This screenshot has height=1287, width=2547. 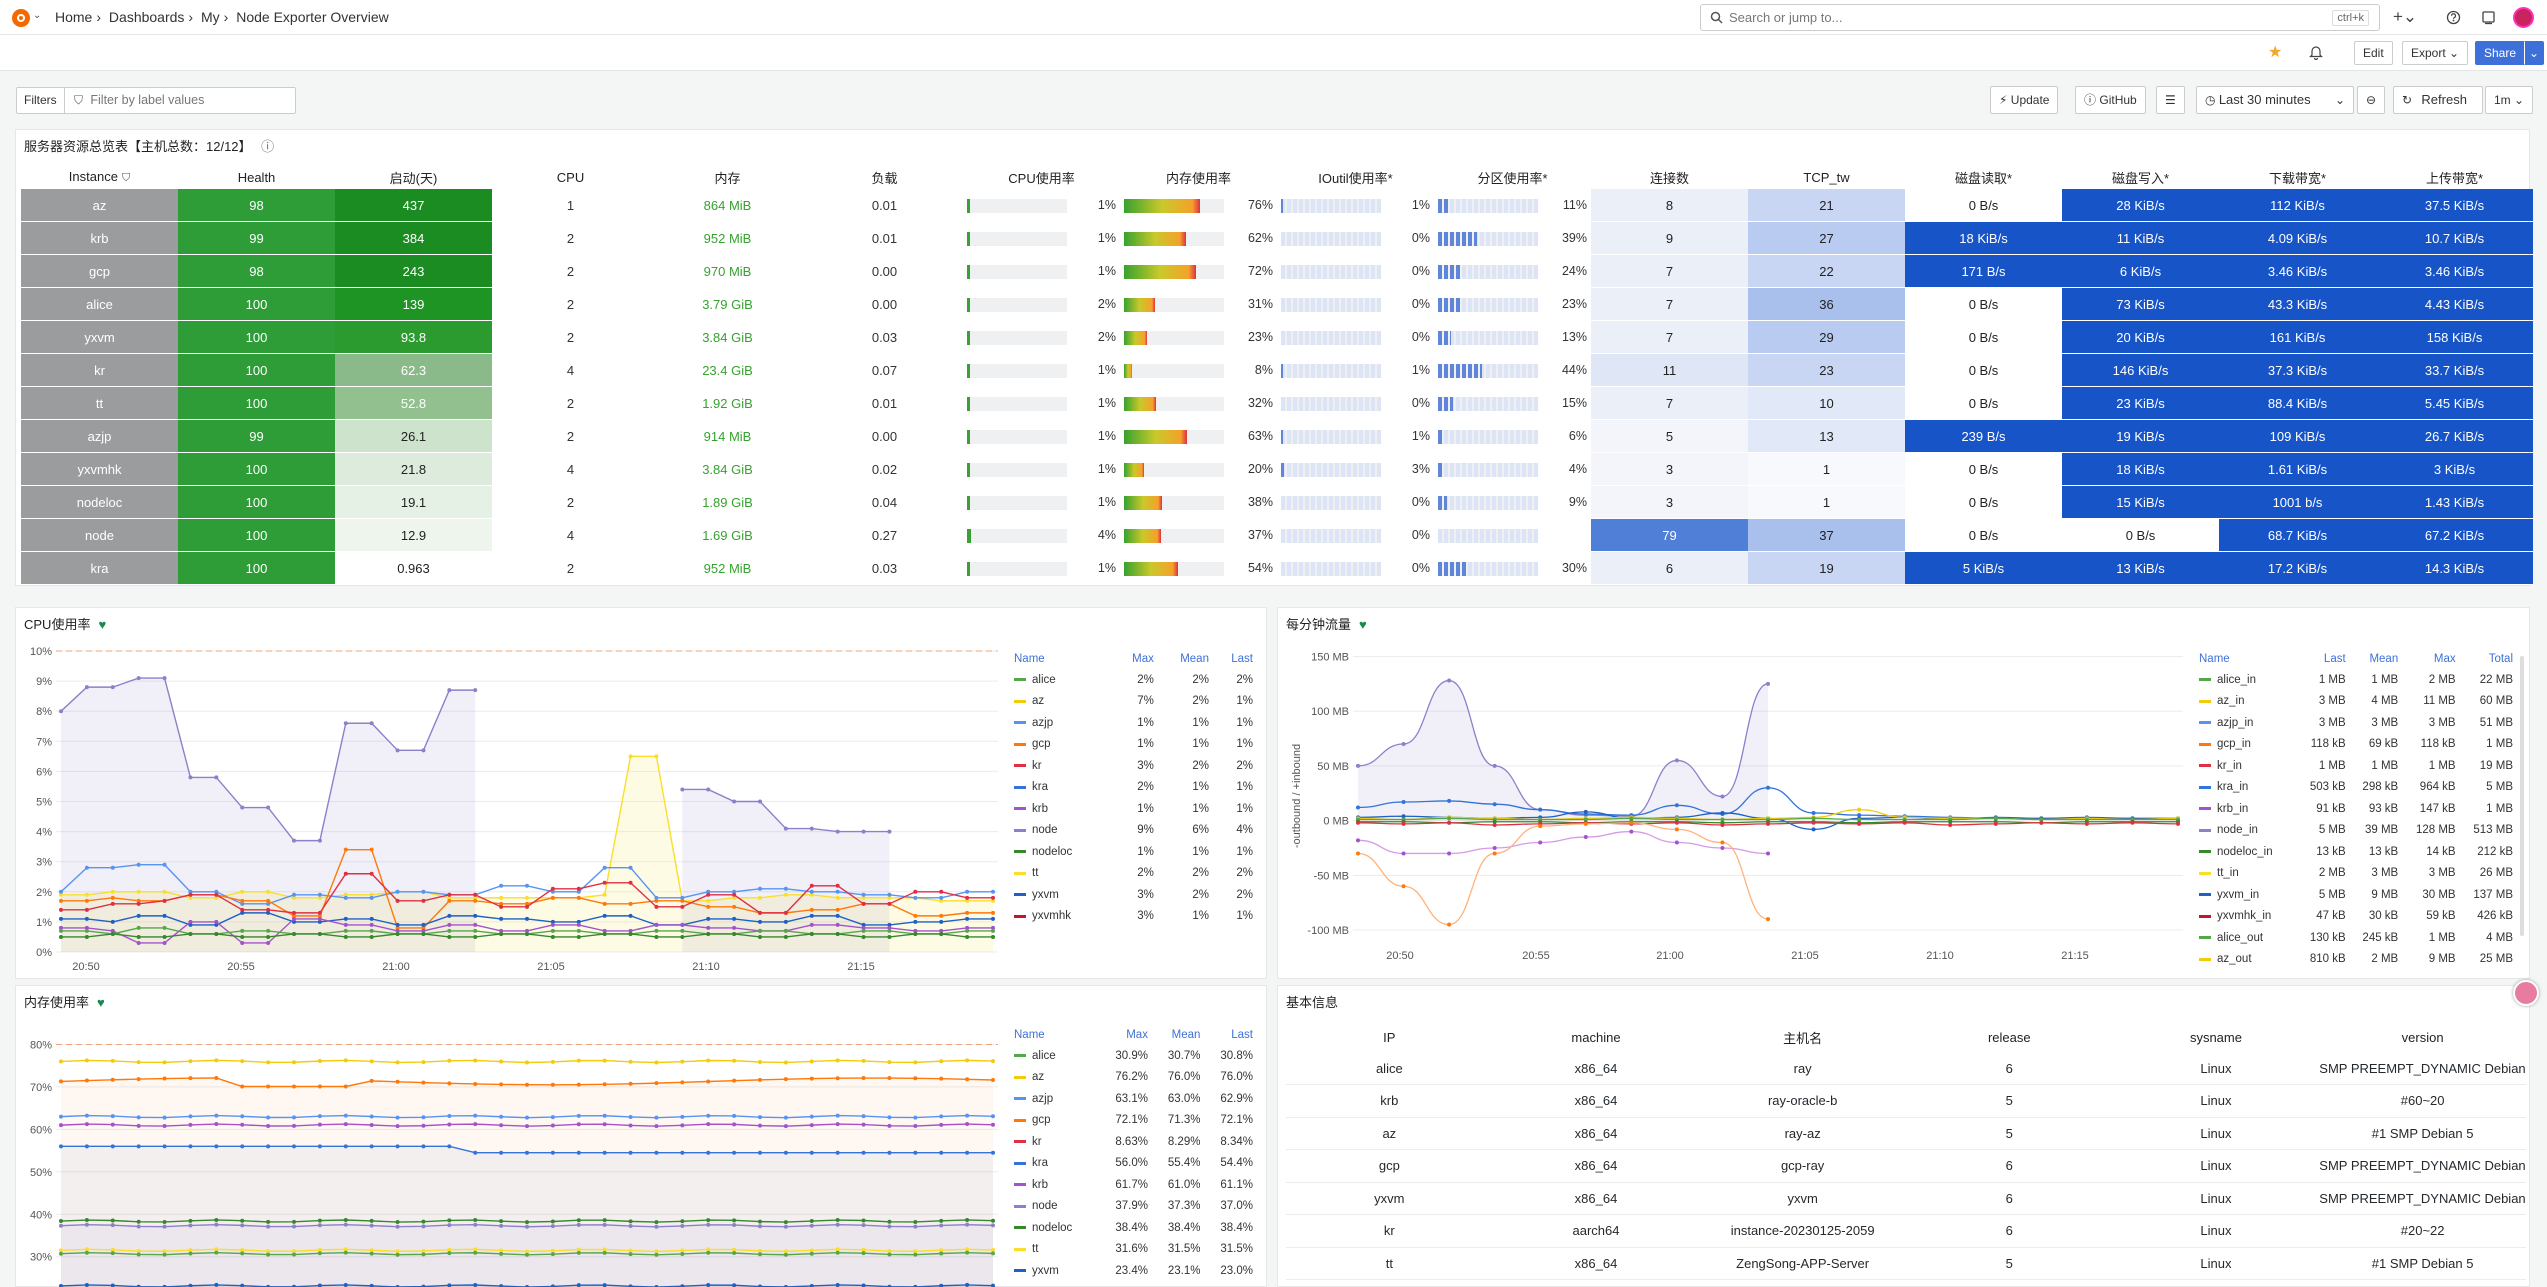 What do you see at coordinates (2500, 658) in the screenshot?
I see `legend-header: Total` at bounding box center [2500, 658].